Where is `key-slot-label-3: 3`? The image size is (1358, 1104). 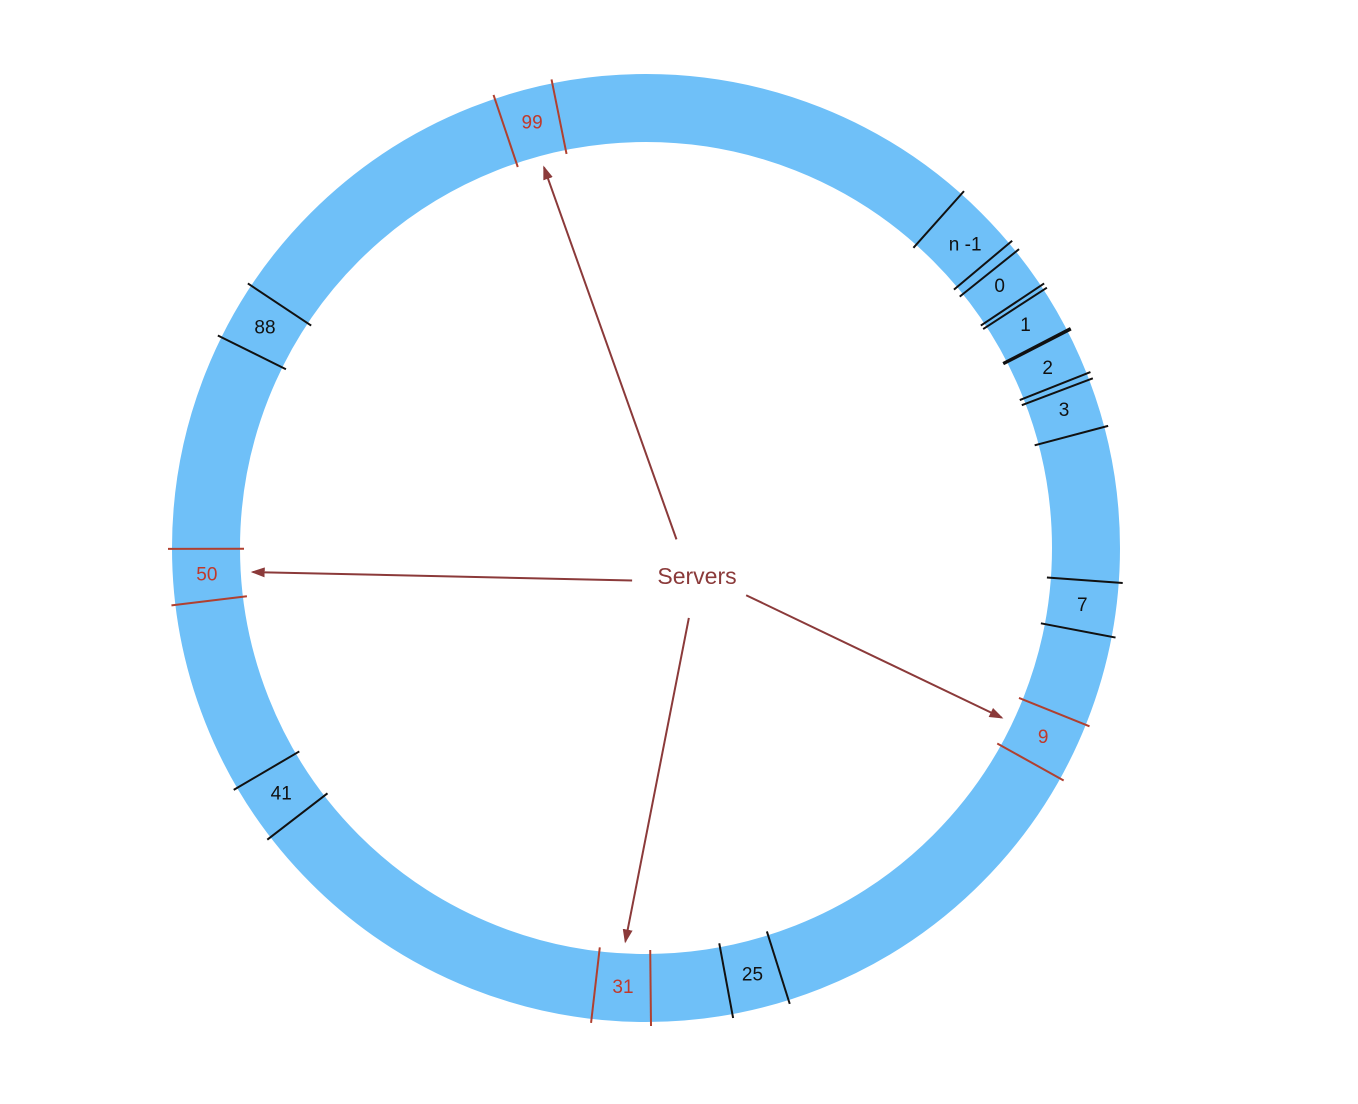
key-slot-label-3: 3 is located at coordinates (1064, 410).